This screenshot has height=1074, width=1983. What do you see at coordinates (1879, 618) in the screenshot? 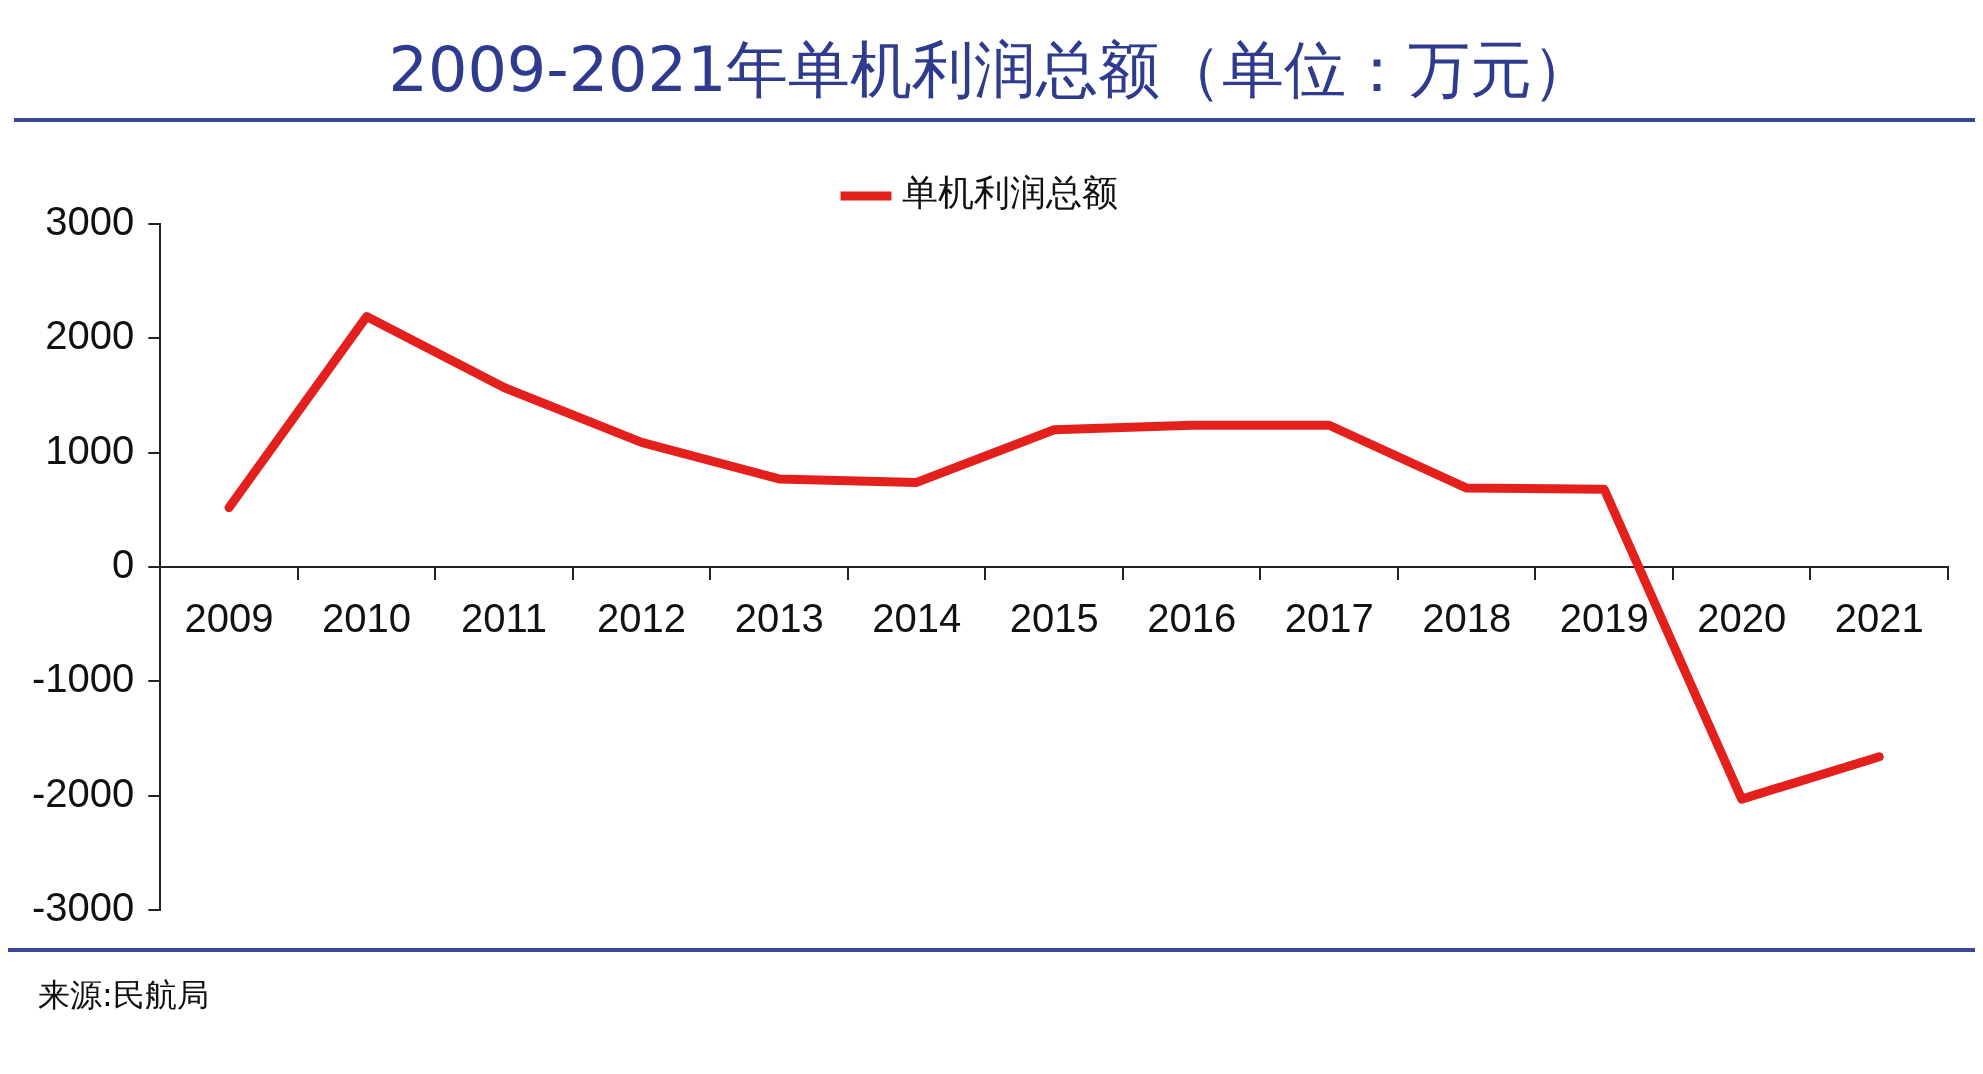
I see `x-tick-label: 2021` at bounding box center [1879, 618].